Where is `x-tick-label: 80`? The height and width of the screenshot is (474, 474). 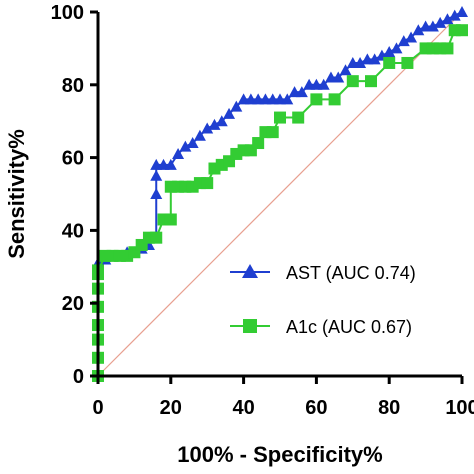 x-tick-label: 80 is located at coordinates (389, 408).